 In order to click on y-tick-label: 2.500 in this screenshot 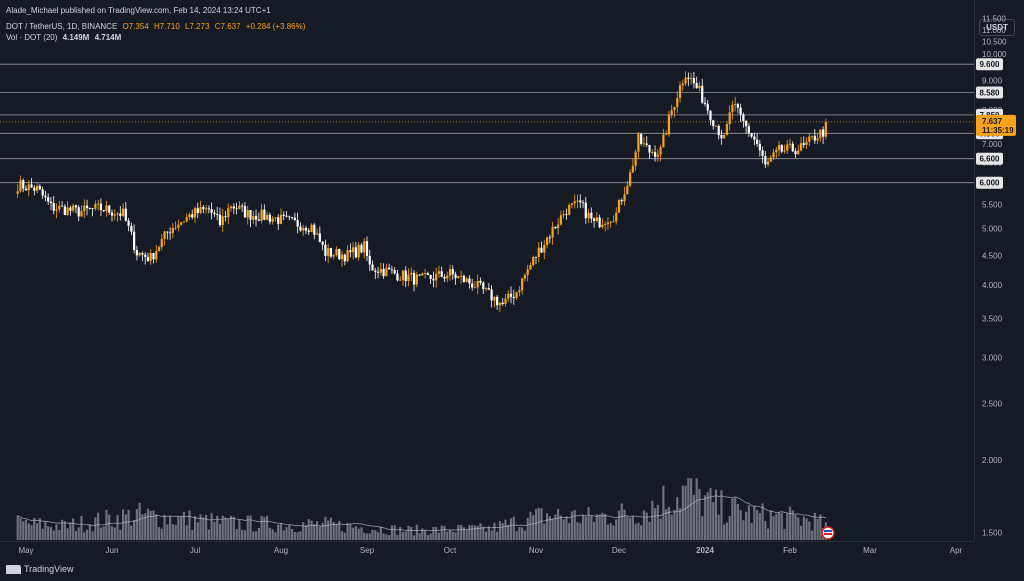, I will do `click(992, 404)`.